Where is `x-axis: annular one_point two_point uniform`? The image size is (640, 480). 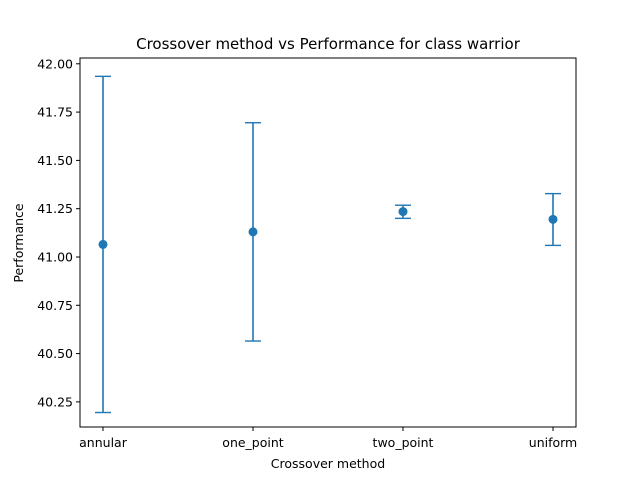
x-axis: annular one_point two_point uniform is located at coordinates (328, 438).